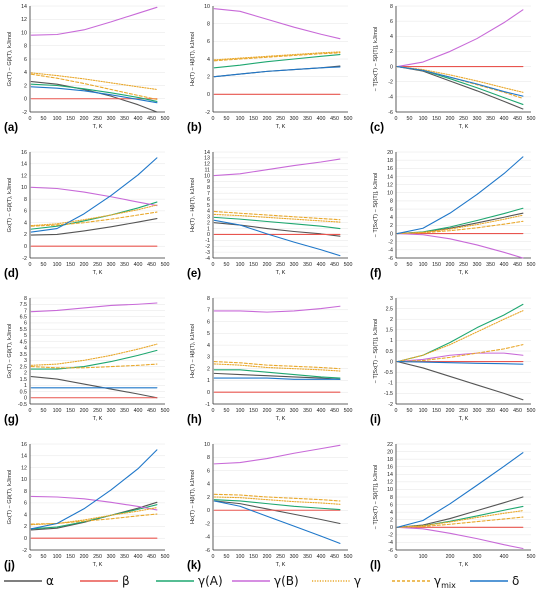 The image size is (550, 596). Describe the element at coordinates (390, 185) in the screenshot. I see `y-tick-label: 12` at that location.